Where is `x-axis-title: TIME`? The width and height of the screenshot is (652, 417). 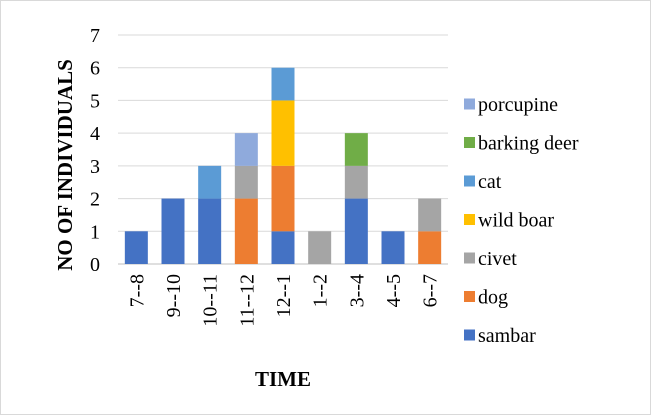
x-axis-title: TIME is located at coordinates (283, 379).